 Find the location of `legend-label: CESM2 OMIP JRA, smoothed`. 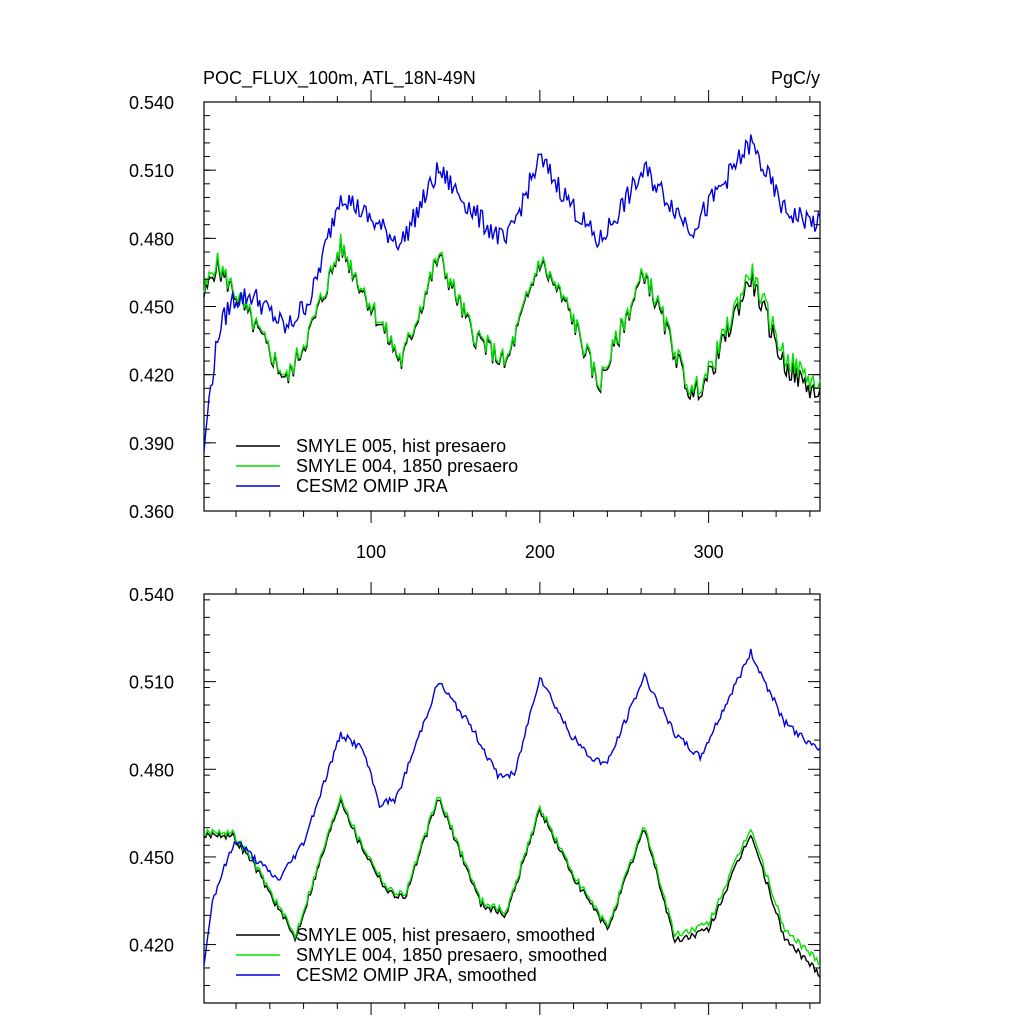

legend-label: CESM2 OMIP JRA, smoothed is located at coordinates (416, 975).